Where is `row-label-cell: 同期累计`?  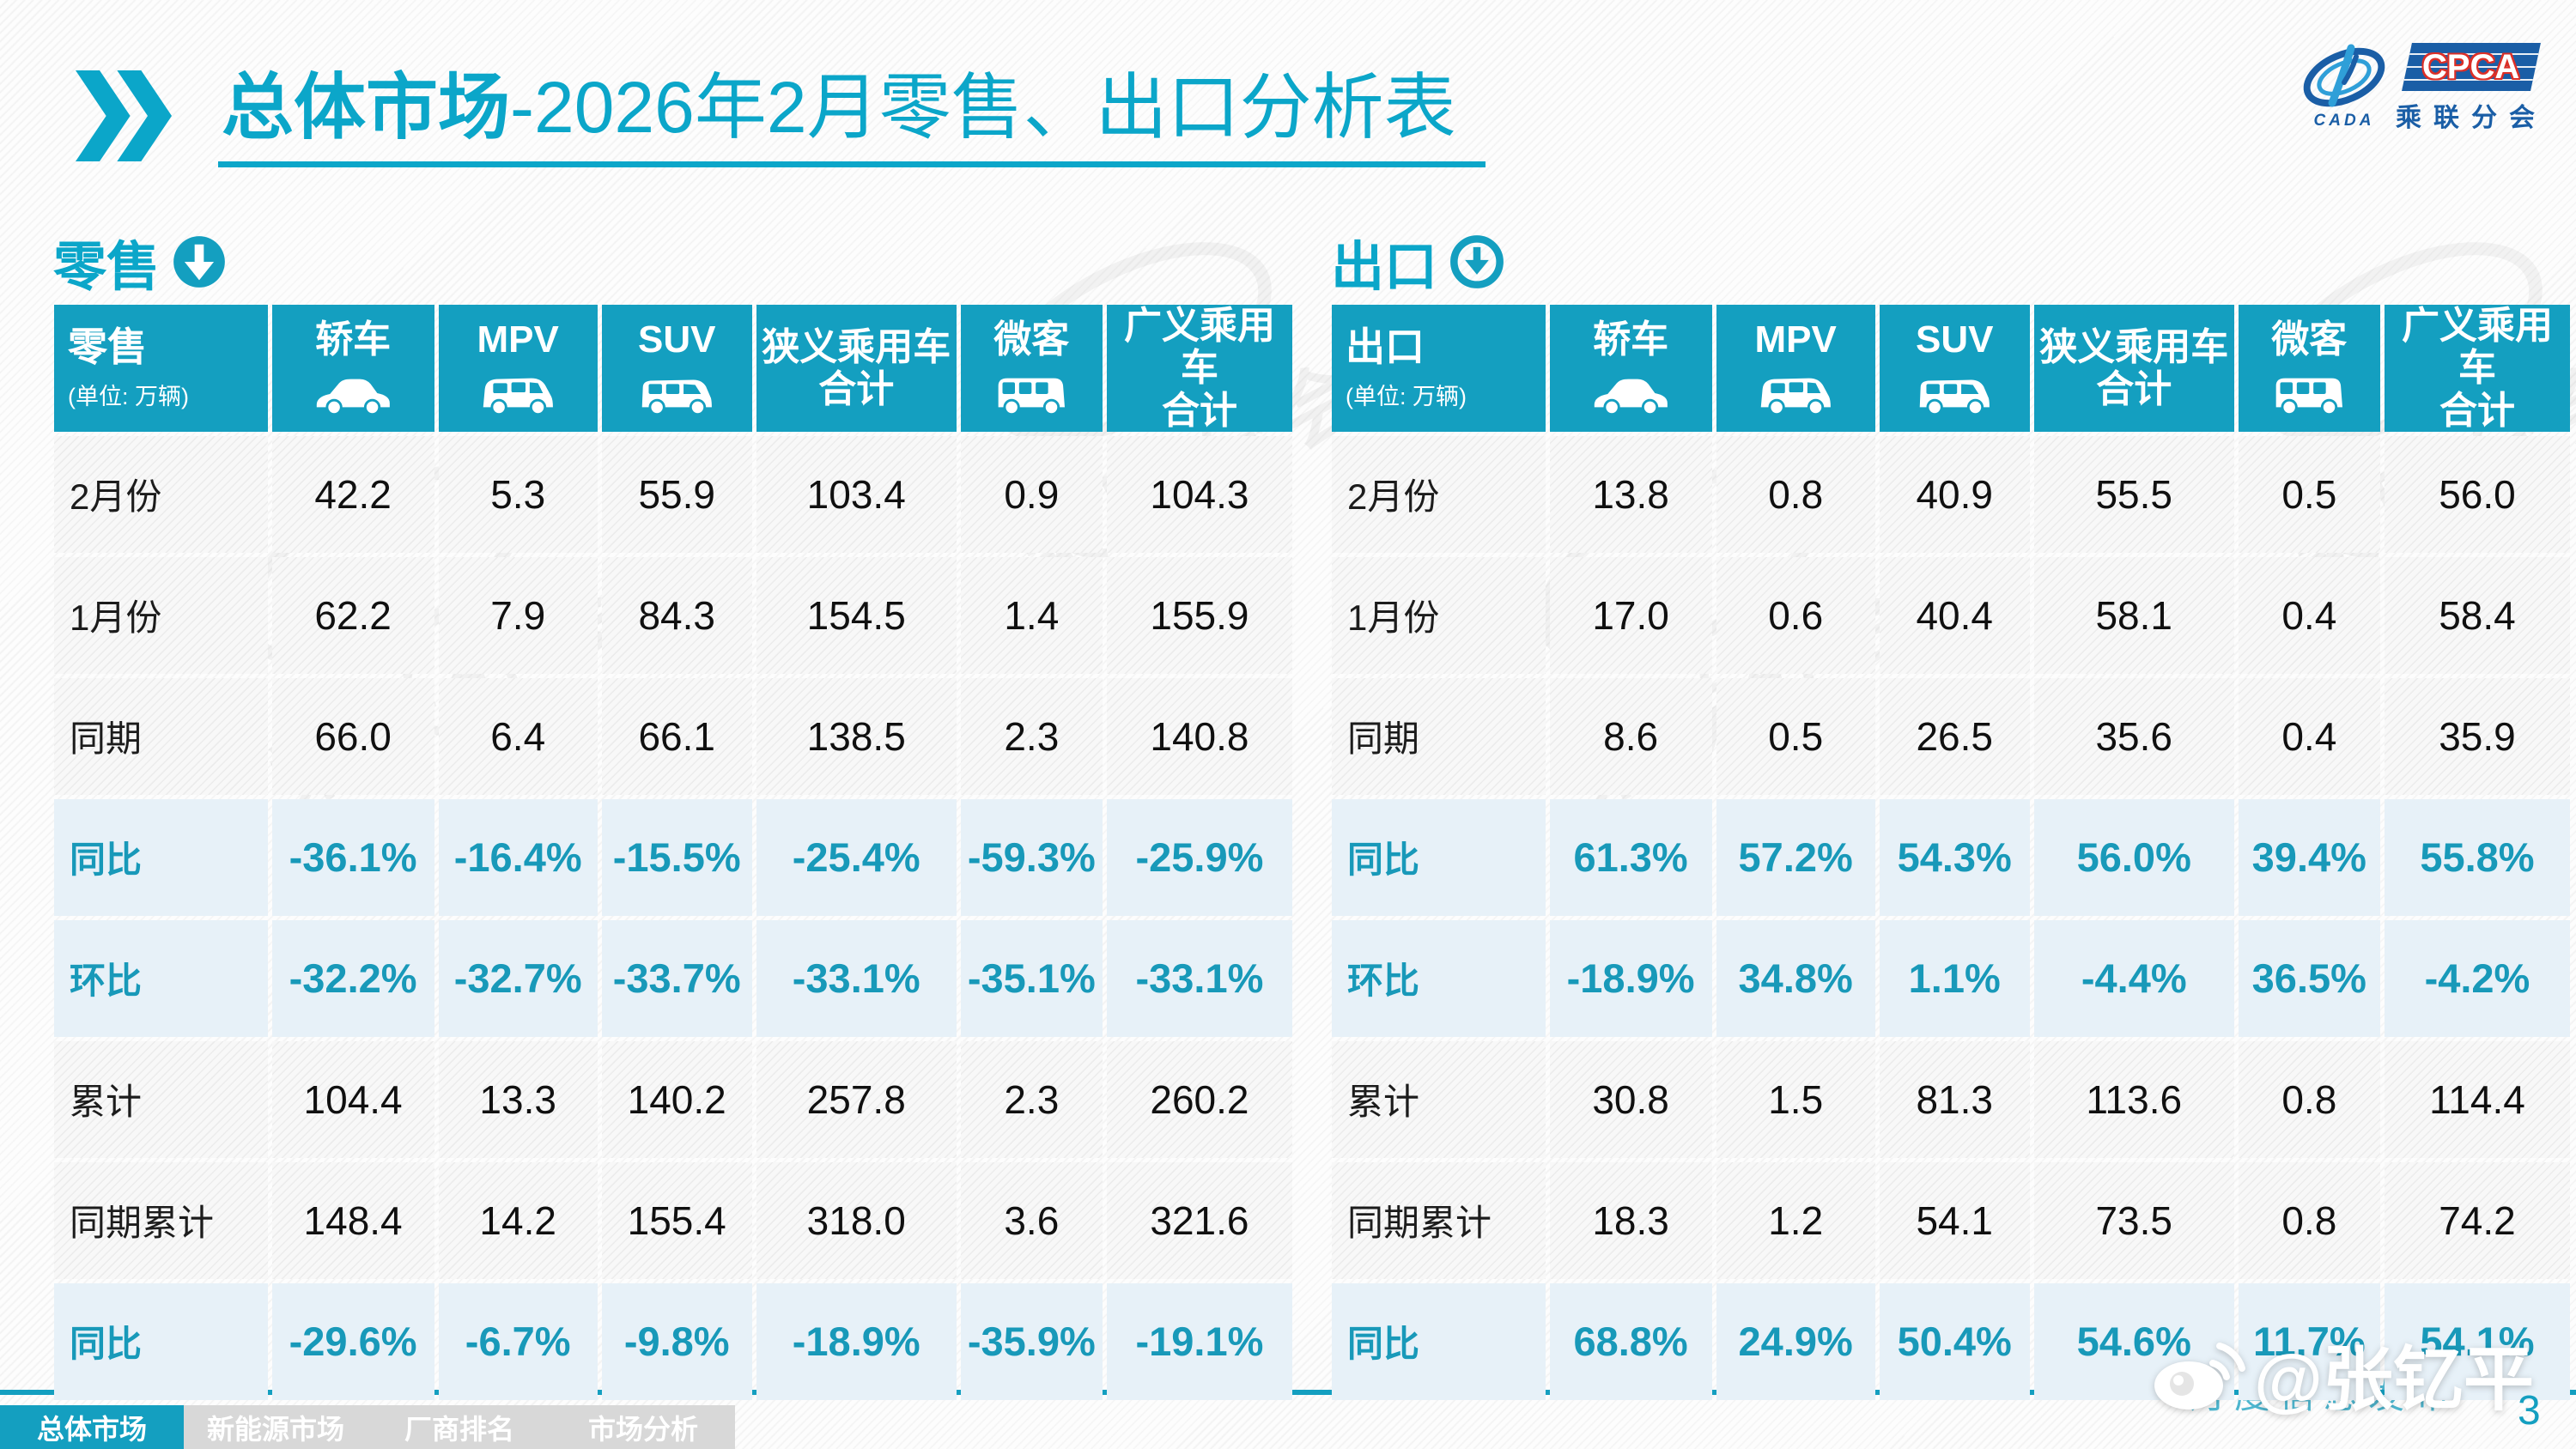 row-label-cell: 同期累计 is located at coordinates (1439, 1220).